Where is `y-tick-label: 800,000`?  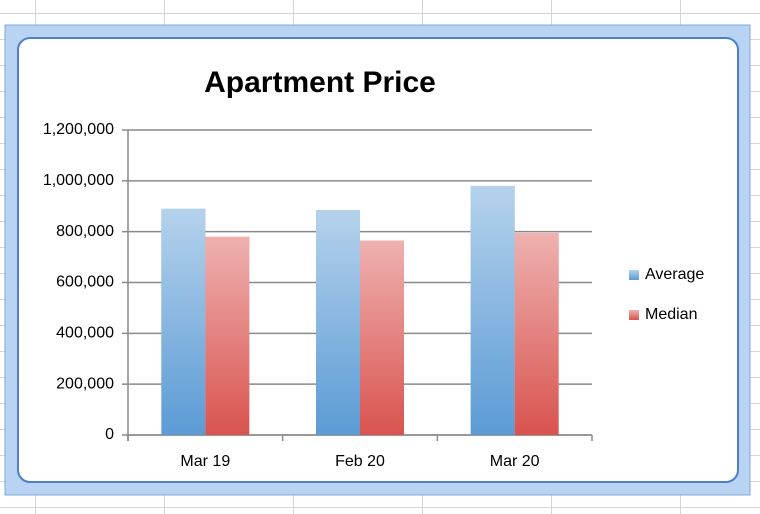
y-tick-label: 800,000 is located at coordinates (85, 231).